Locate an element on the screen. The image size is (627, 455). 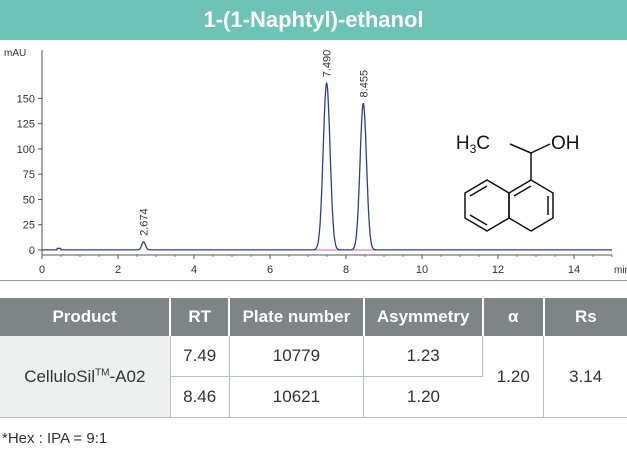
peak-label: 8.455 is located at coordinates (364, 84).